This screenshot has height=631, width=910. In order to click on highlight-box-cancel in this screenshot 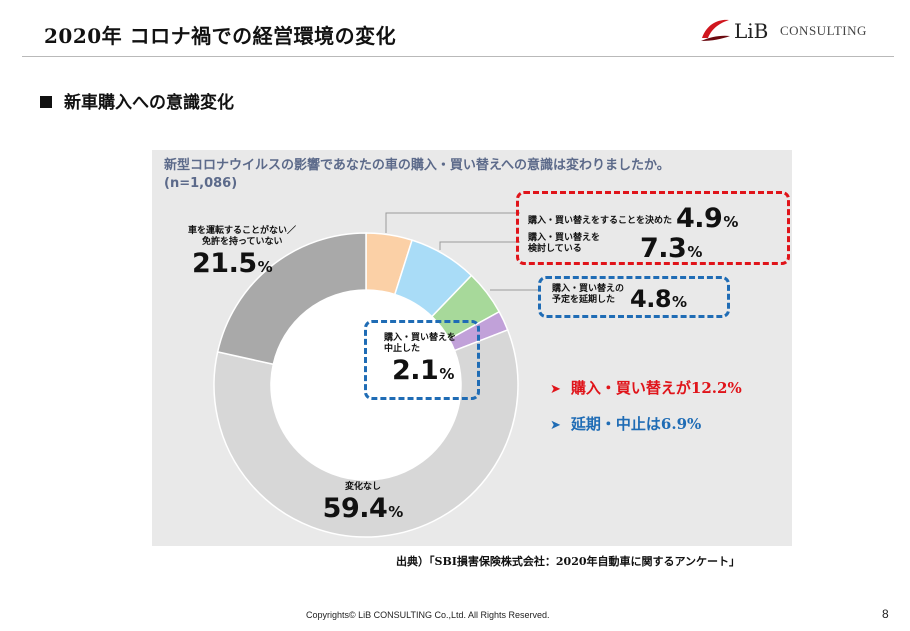, I will do `click(422, 360)`.